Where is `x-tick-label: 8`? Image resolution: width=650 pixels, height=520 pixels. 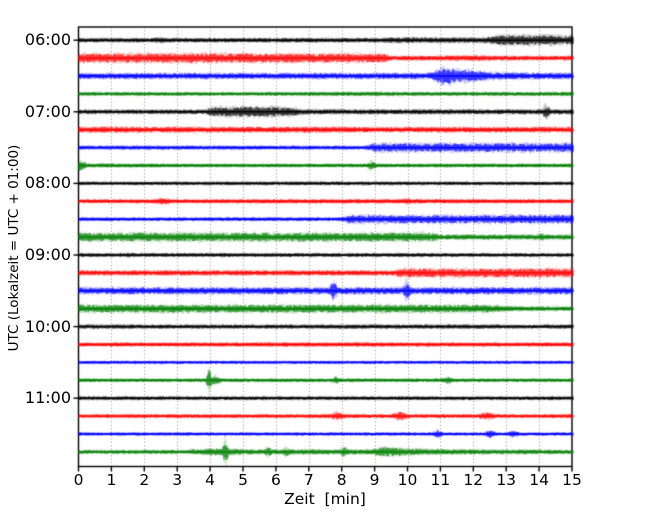 x-tick-label: 8 is located at coordinates (341, 480).